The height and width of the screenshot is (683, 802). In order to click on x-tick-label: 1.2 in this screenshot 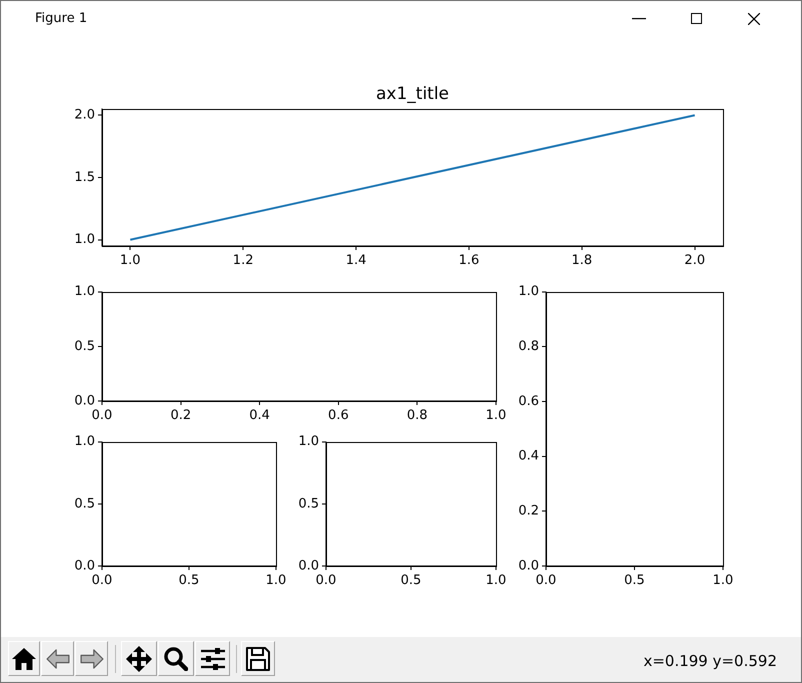, I will do `click(243, 260)`.